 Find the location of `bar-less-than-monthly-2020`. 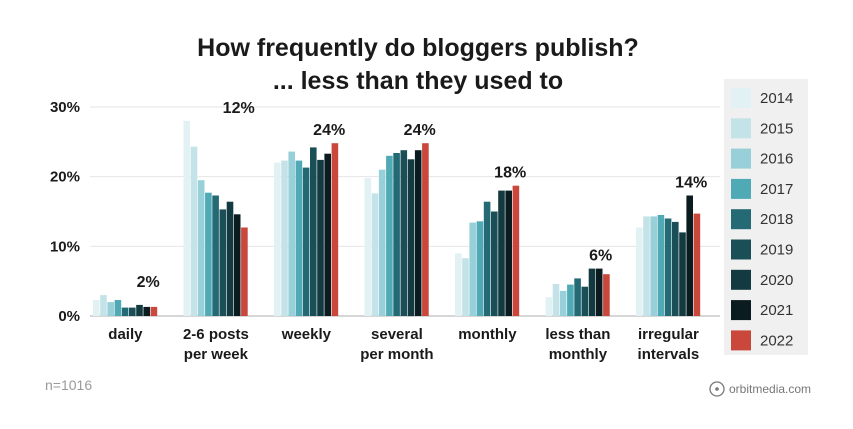

bar-less-than-monthly-2020 is located at coordinates (592, 292).